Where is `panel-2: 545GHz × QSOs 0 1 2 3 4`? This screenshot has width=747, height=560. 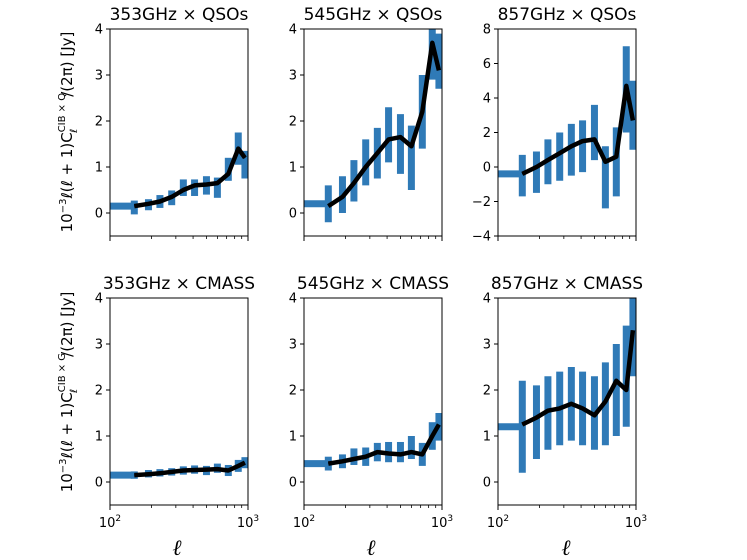 panel-2: 545GHz × QSOs 0 1 2 3 4 is located at coordinates (366, 123).